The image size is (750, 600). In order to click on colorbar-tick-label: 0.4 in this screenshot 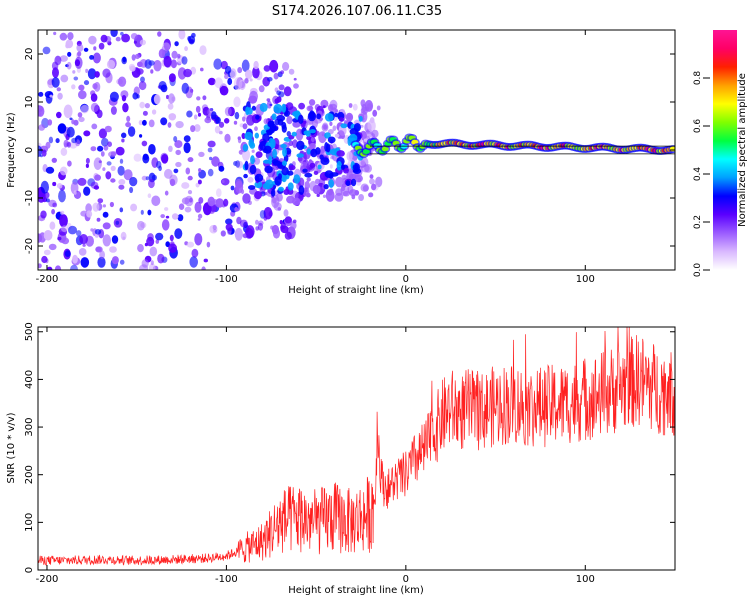, I will do `click(698, 174)`.